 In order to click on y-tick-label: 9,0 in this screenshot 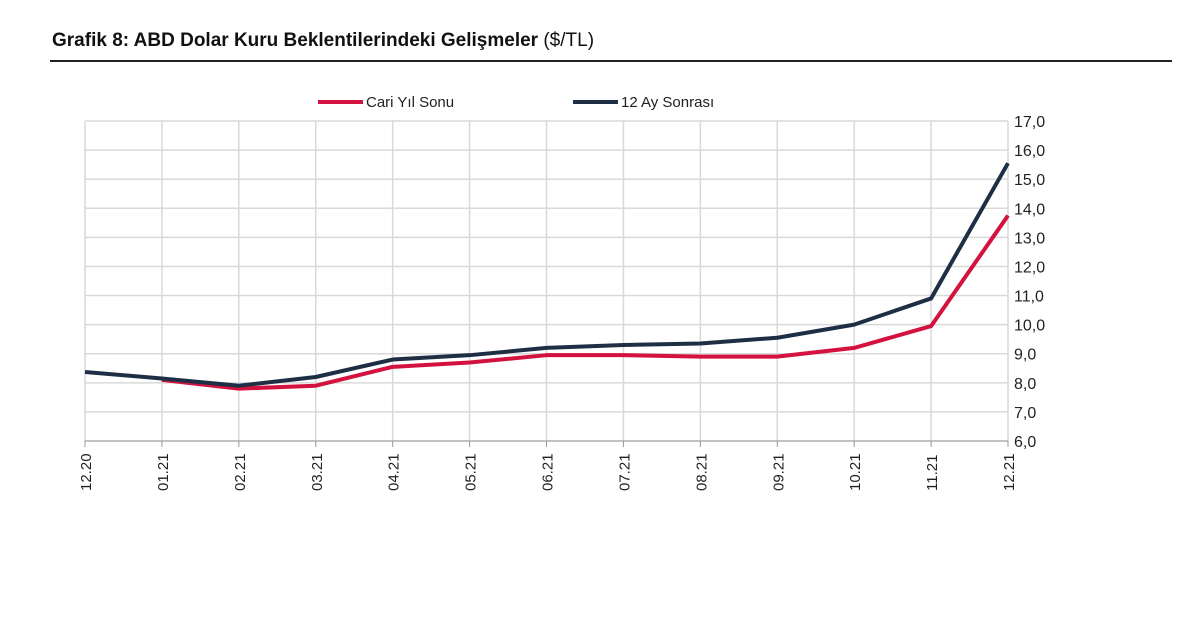, I will do `click(1025, 355)`.